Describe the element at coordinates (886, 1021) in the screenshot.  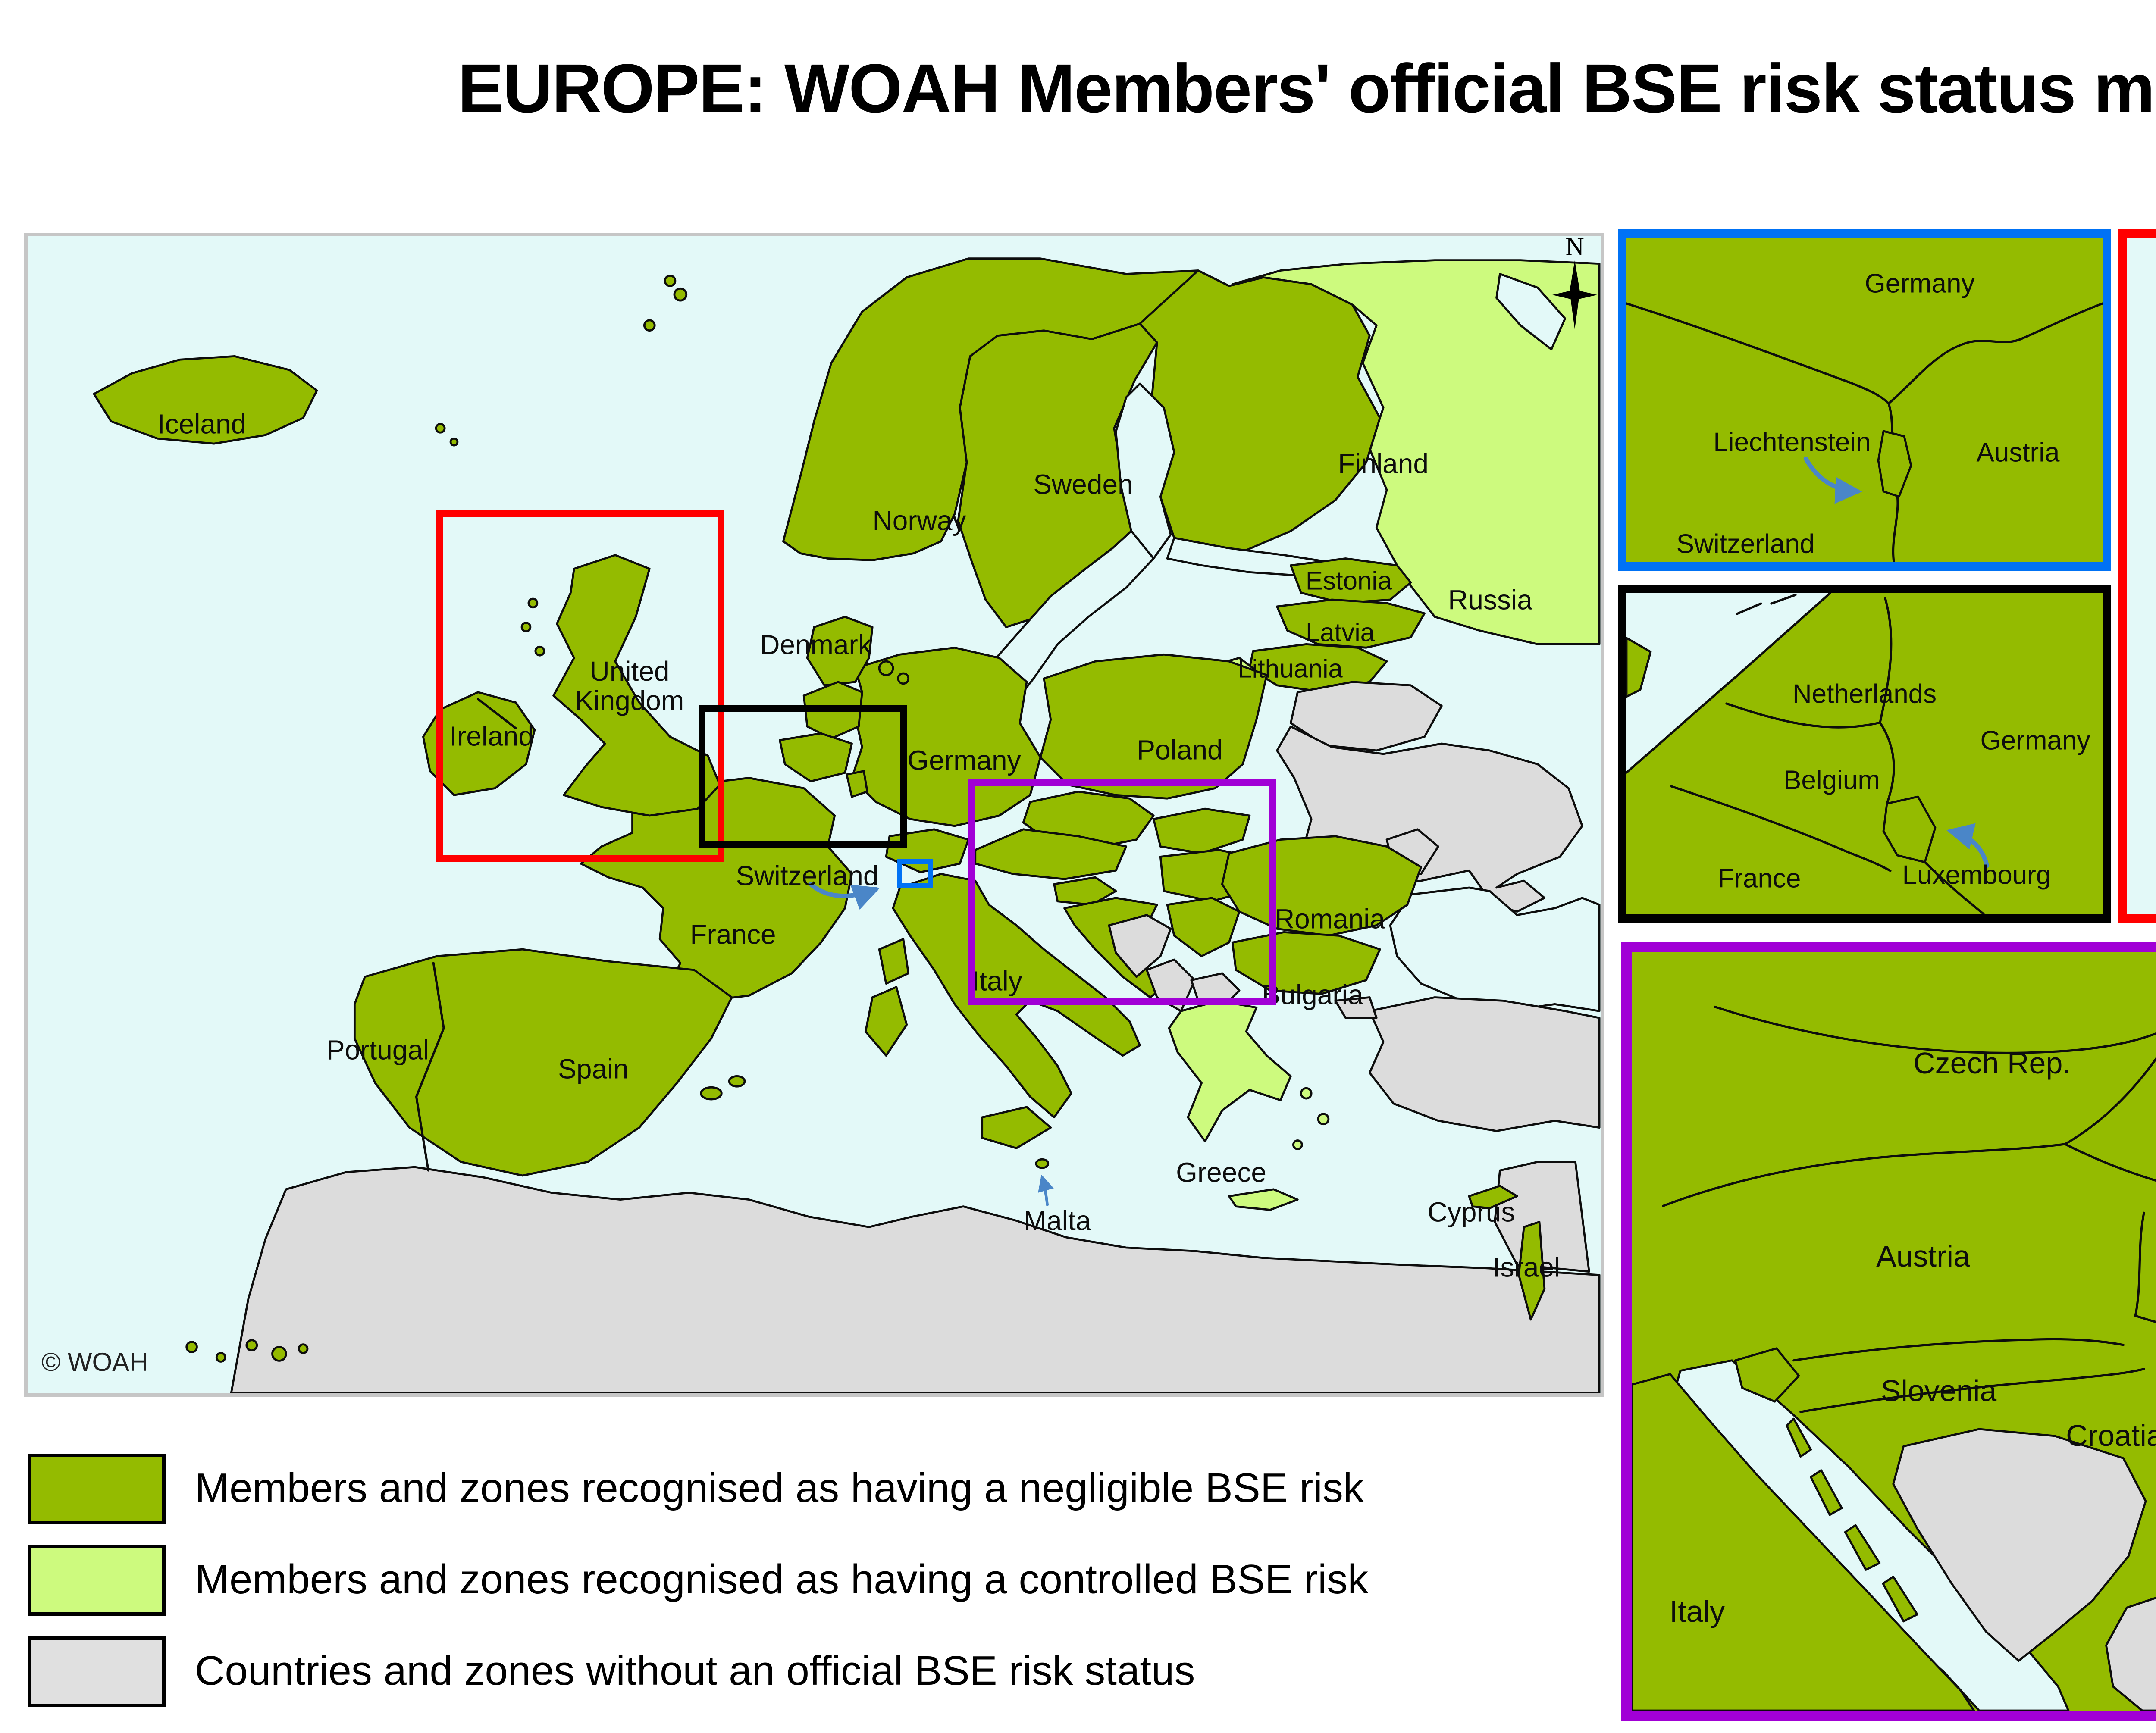
I see `island-sardinia` at that location.